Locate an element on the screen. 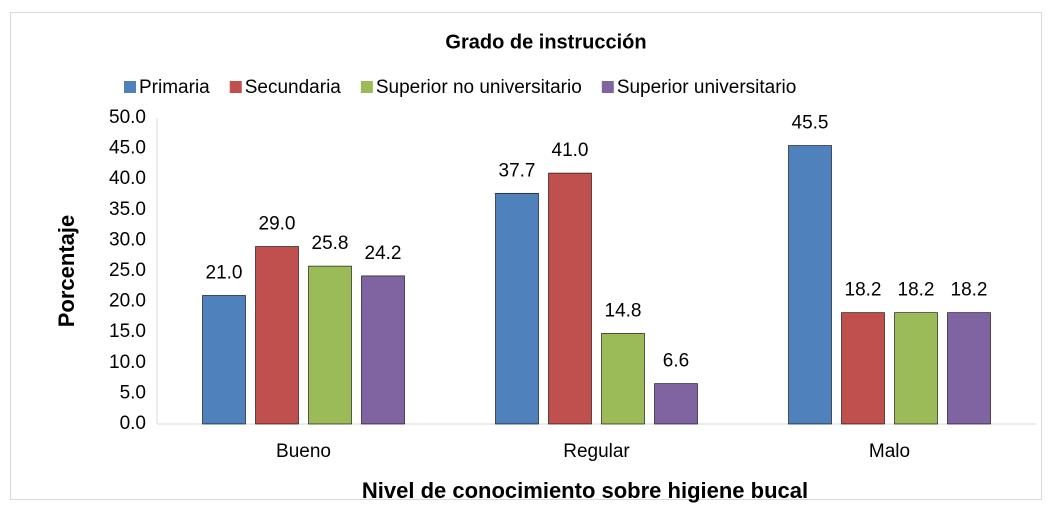 Image resolution: width=1052 pixels, height=511 pixels. legend-label: Superior universitario is located at coordinates (707, 87).